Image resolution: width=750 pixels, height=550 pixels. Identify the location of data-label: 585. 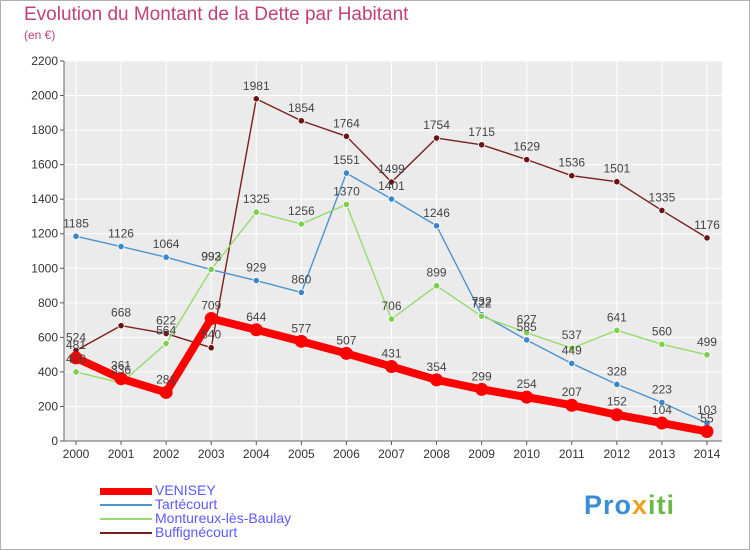
(527, 327).